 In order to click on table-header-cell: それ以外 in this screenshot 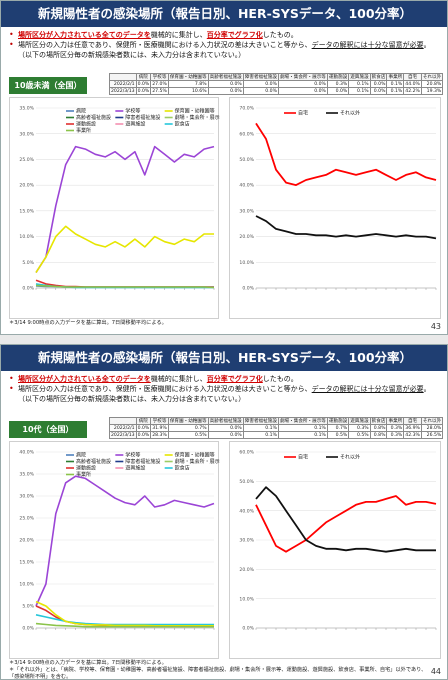, I will do `click(432, 421)`.